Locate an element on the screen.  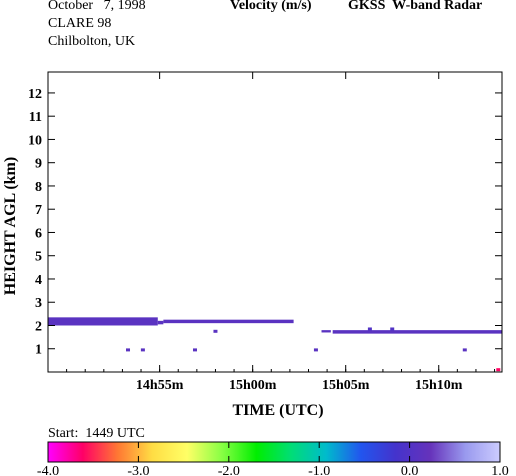
campaign-label: CLARE 98 is located at coordinates (80, 23).